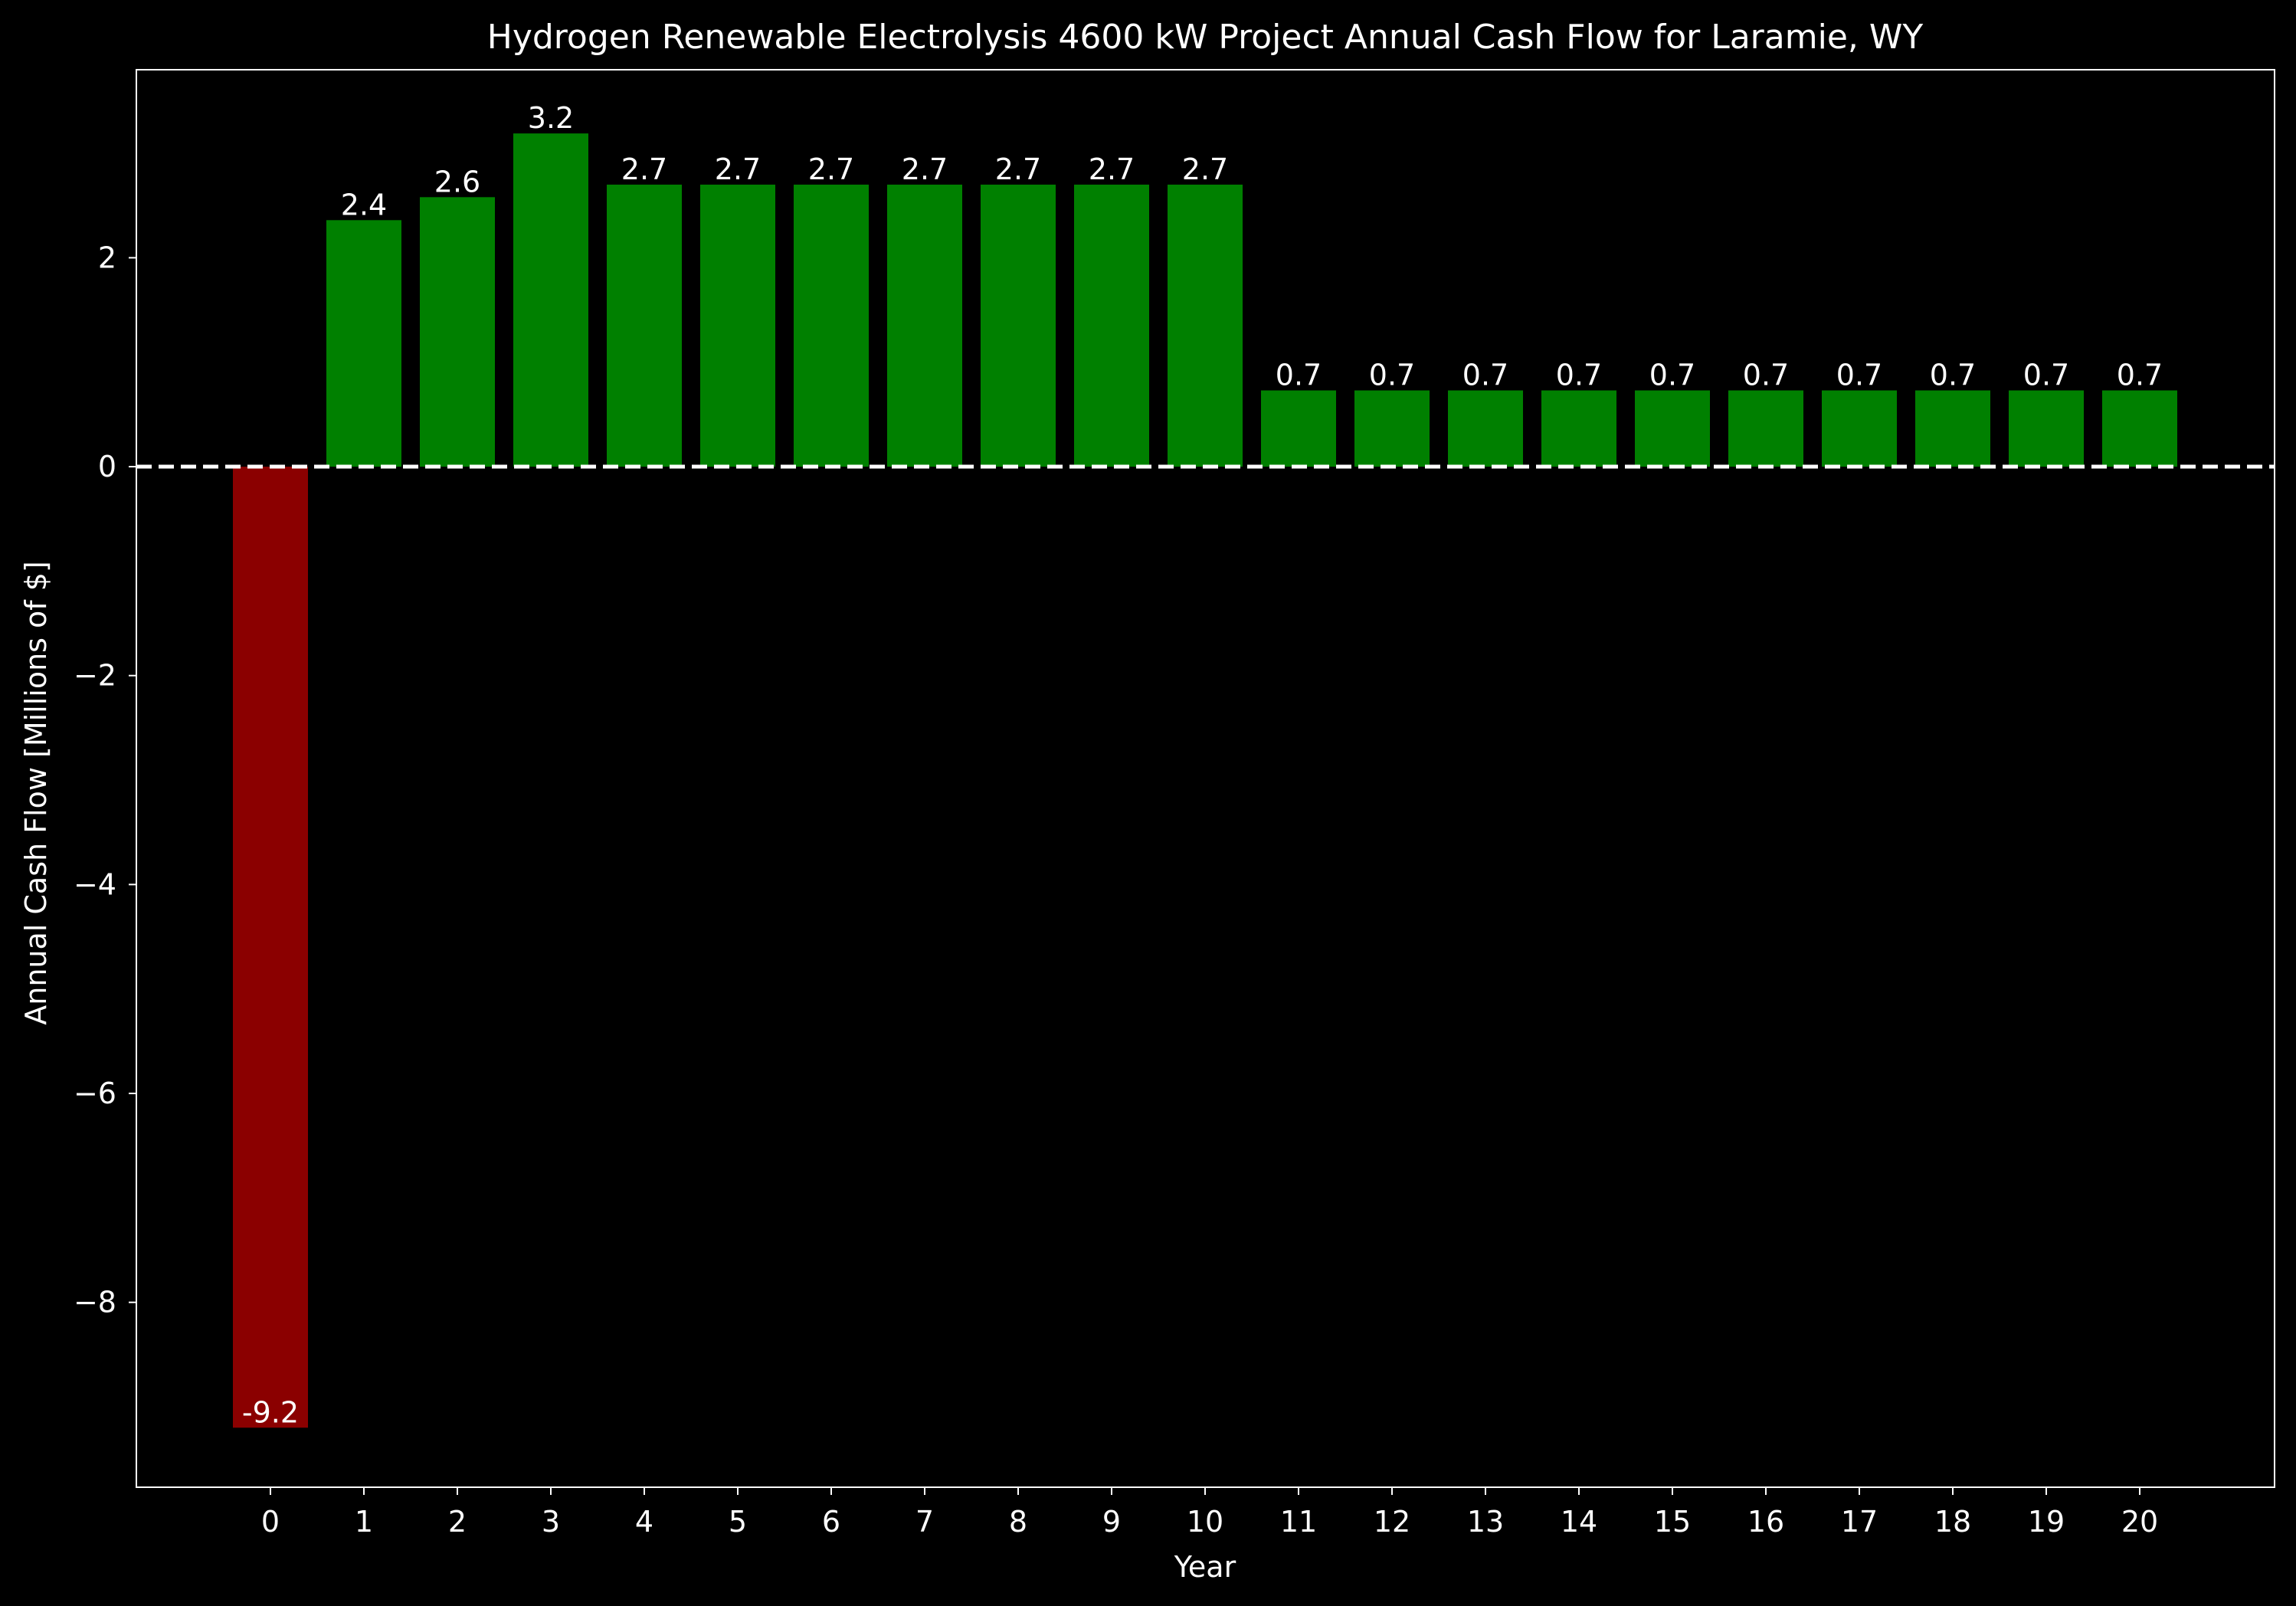 This screenshot has height=1606, width=2296. Describe the element at coordinates (644, 1522) in the screenshot. I see `x-tick-label: 4` at that location.